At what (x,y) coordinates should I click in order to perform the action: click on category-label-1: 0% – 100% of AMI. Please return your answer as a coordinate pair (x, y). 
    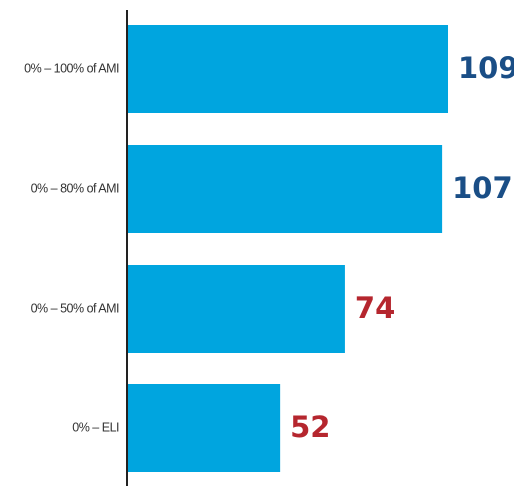
    Looking at the image, I should click on (71, 68).